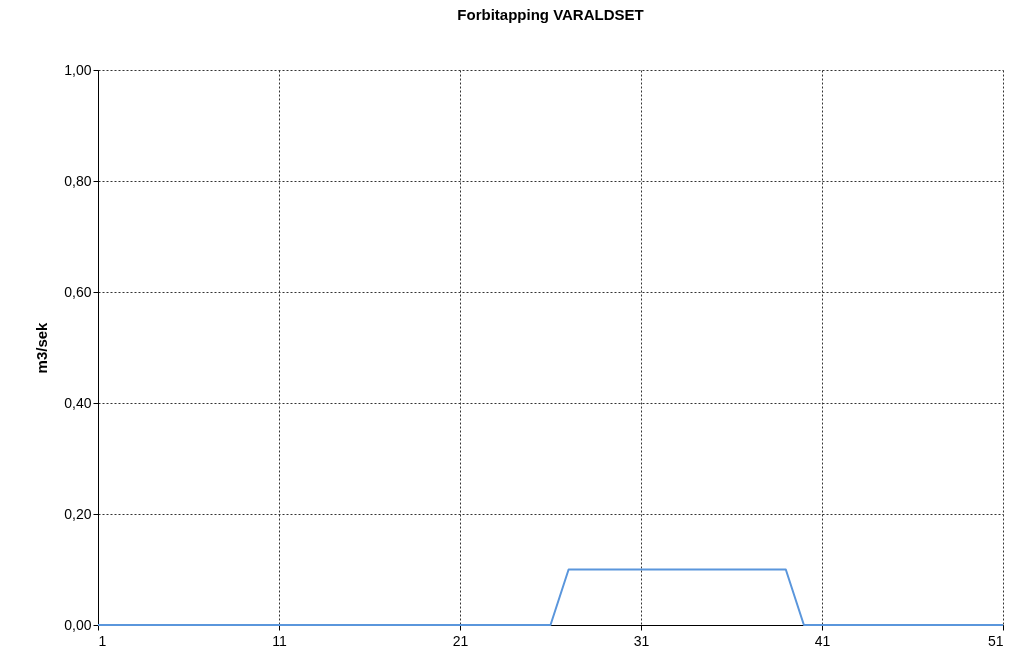 The height and width of the screenshot is (657, 1014). I want to click on x-tick-label: 41, so click(822, 640).